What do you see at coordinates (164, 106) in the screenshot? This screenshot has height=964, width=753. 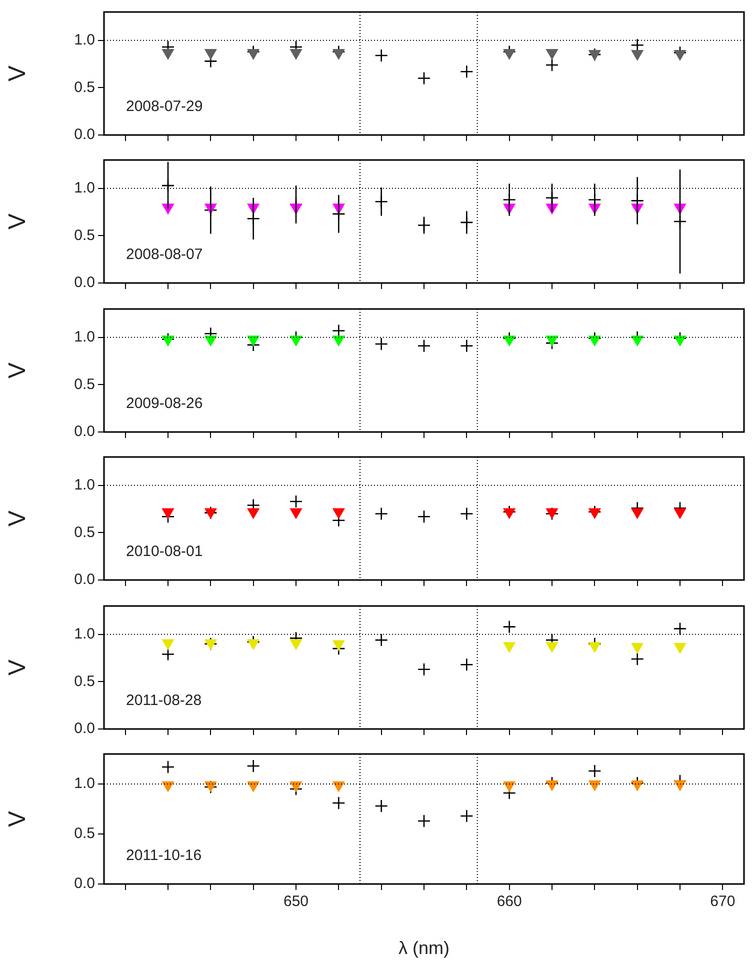 I see `annotation: 2008-07-29` at bounding box center [164, 106].